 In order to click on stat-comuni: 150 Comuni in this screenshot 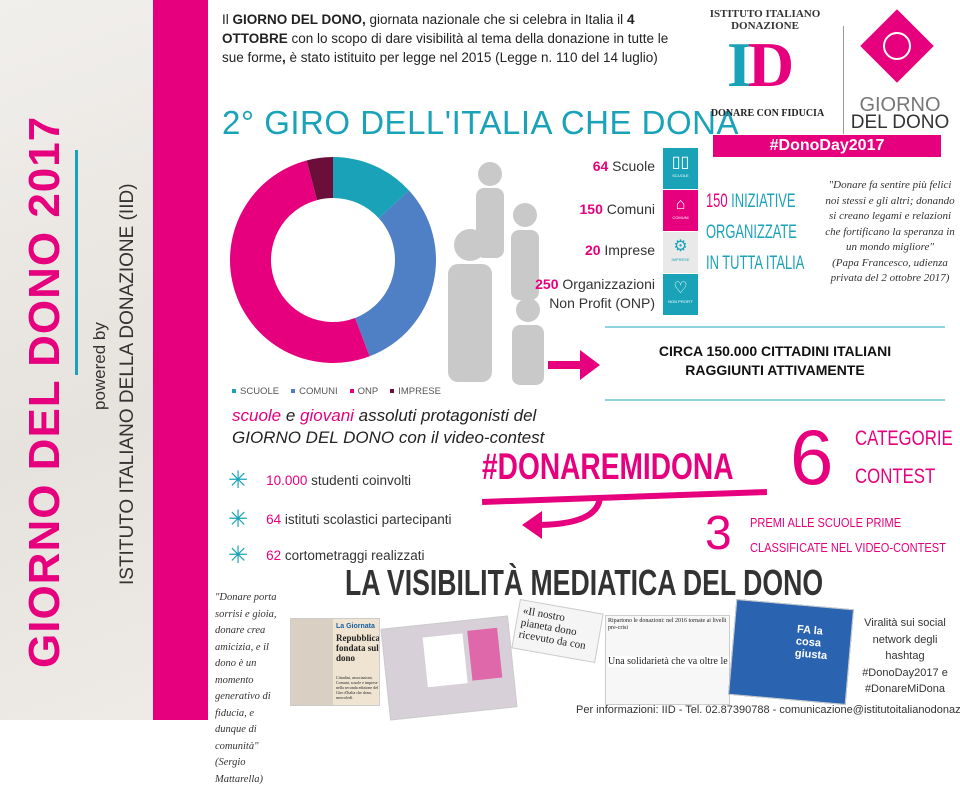, I will do `click(617, 209)`.